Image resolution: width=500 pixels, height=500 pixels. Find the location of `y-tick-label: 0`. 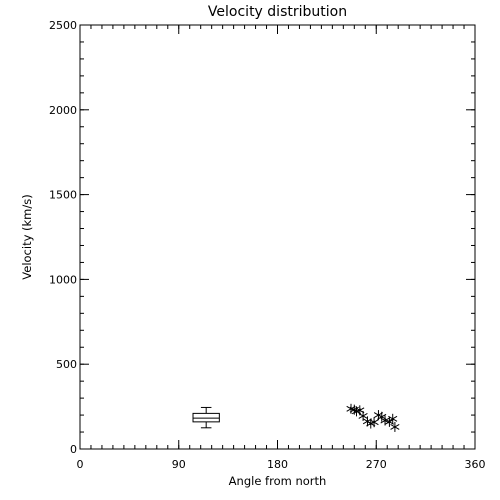

y-tick-label: 0 is located at coordinates (73, 449).